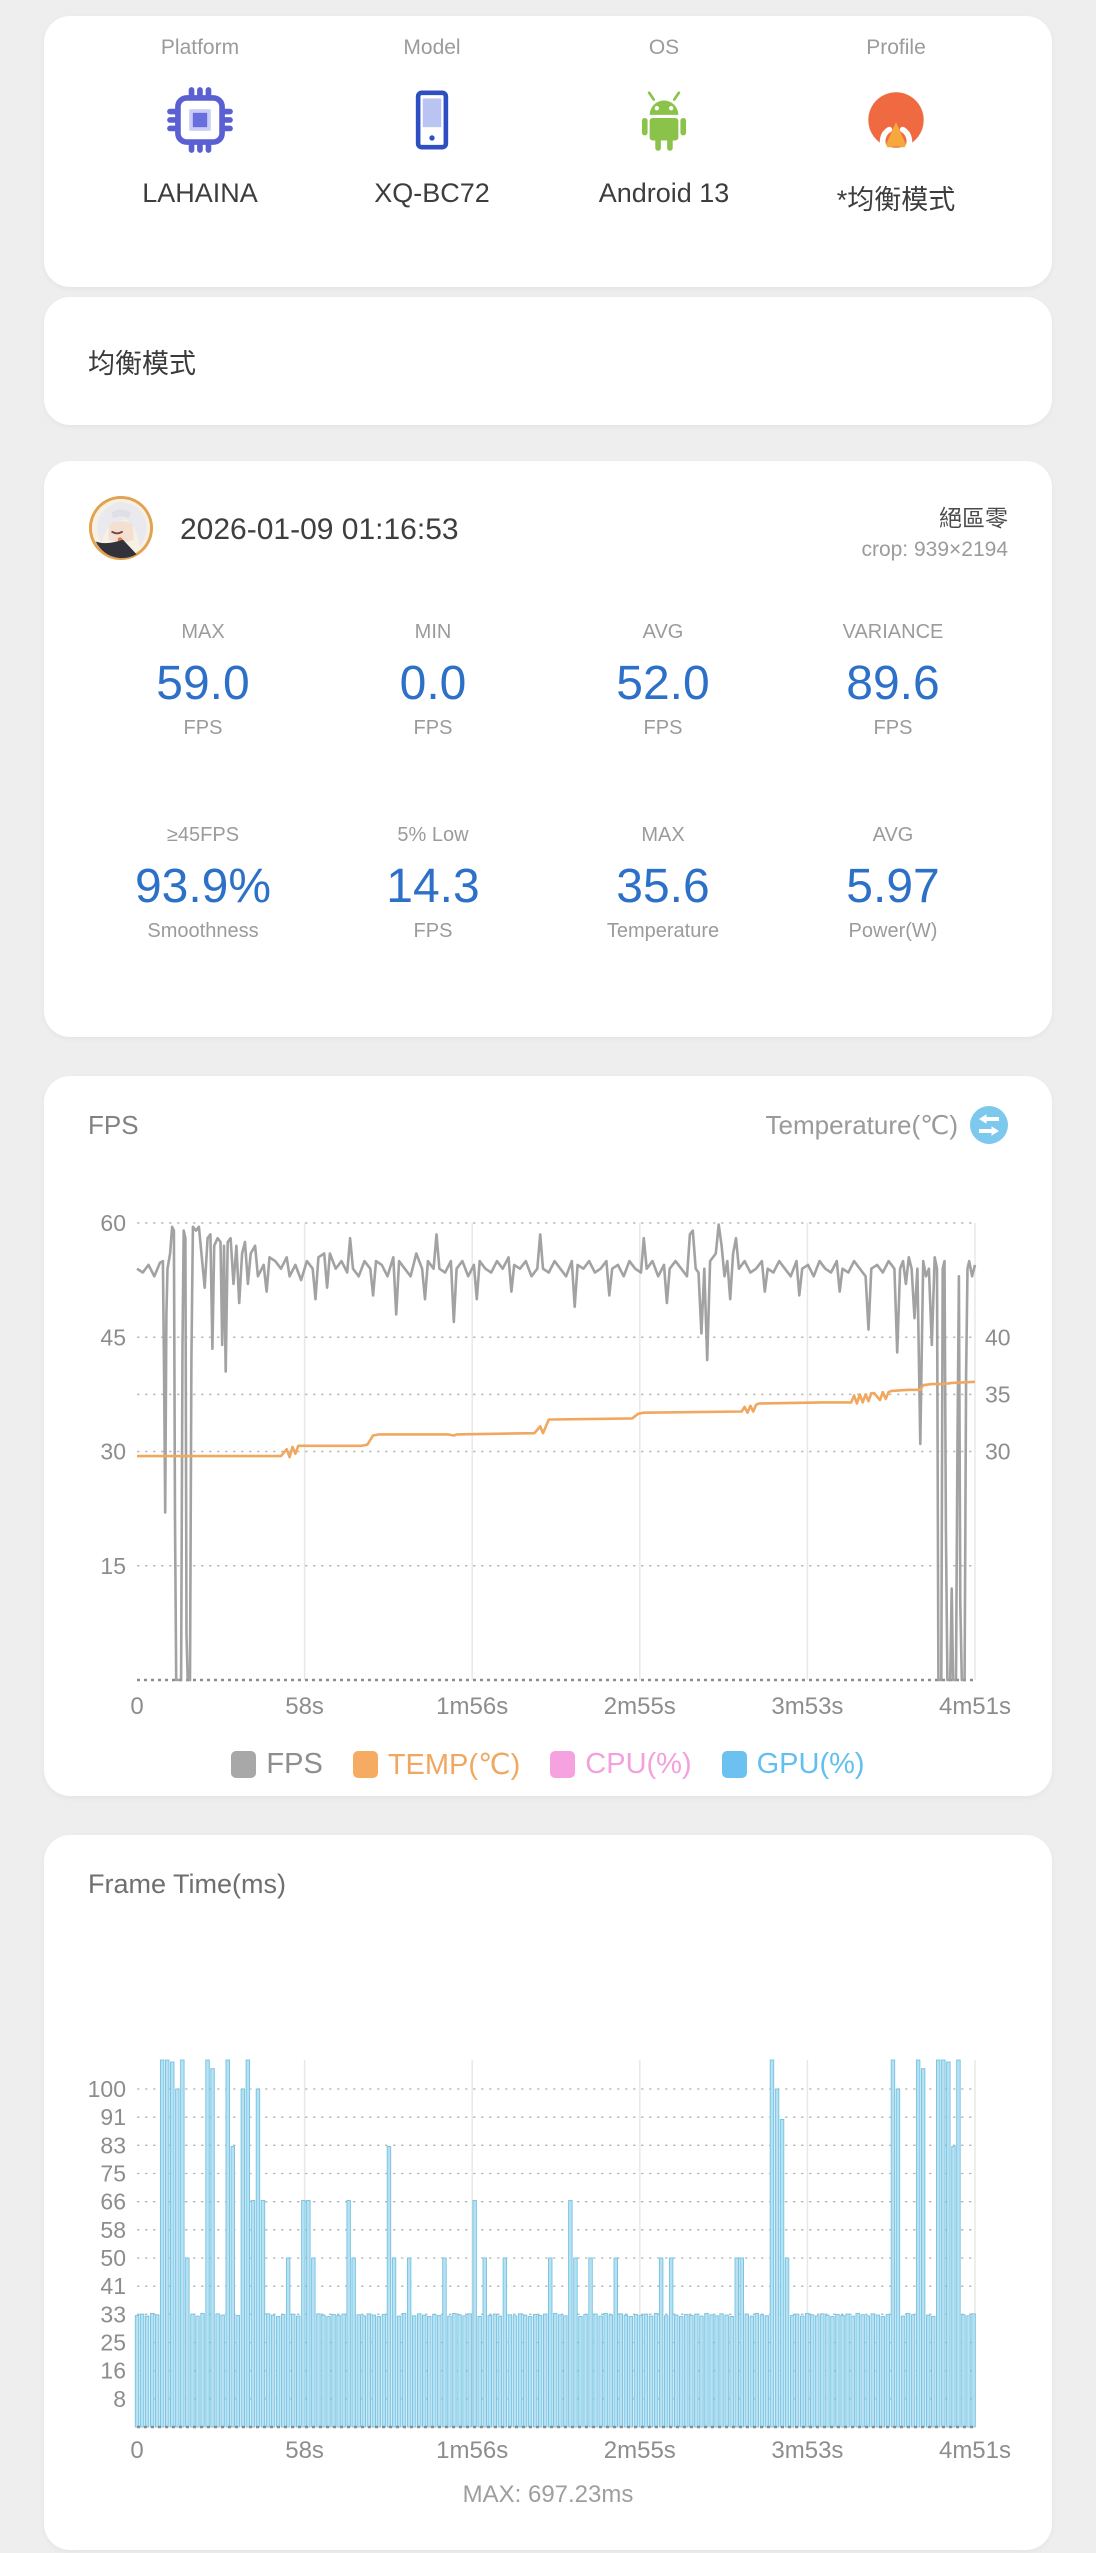  I want to click on frame-y-tick: 33, so click(113, 2314).